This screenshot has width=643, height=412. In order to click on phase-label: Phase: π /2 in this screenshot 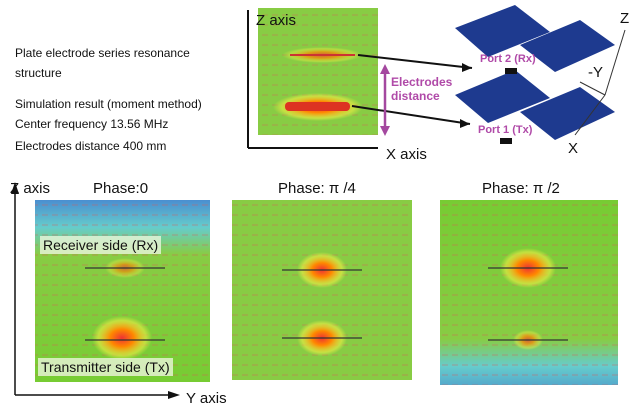, I will do `click(521, 188)`.